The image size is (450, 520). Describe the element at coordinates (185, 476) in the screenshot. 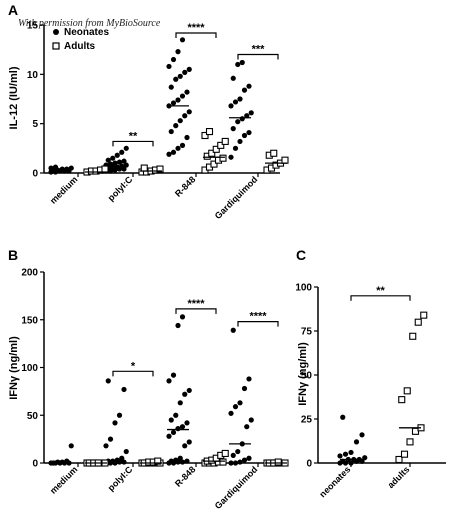

I see `pb-category-label: R-848` at that location.